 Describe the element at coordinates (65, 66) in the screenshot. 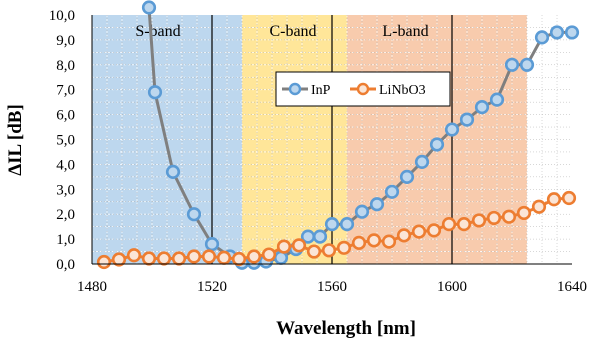

I see `y-tick-label: 8,0` at that location.